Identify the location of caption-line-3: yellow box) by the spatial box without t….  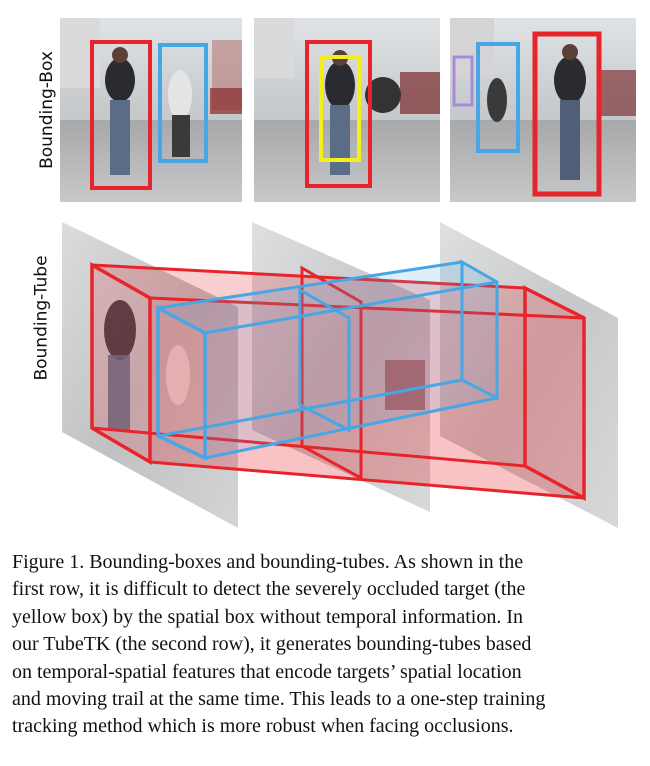
(268, 616).